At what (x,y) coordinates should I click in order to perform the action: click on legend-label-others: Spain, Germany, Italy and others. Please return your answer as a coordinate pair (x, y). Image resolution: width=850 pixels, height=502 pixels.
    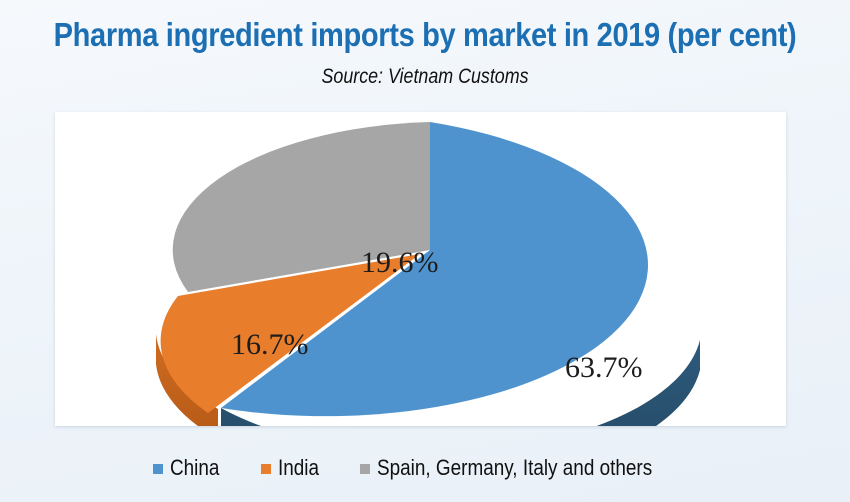
    Looking at the image, I should click on (515, 467).